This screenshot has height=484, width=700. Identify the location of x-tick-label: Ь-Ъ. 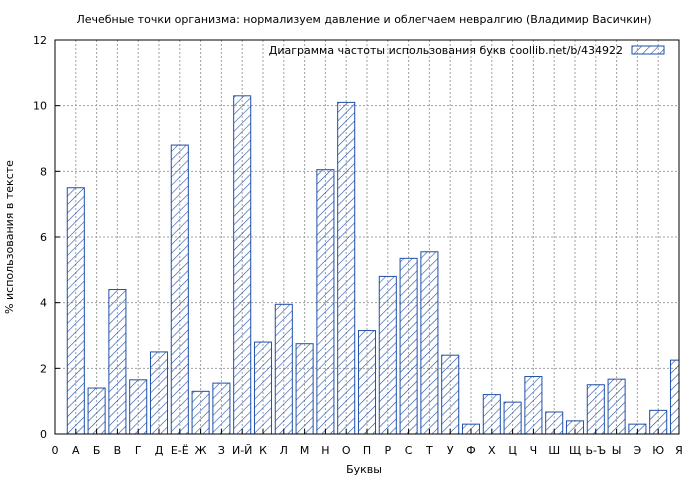
(595, 450).